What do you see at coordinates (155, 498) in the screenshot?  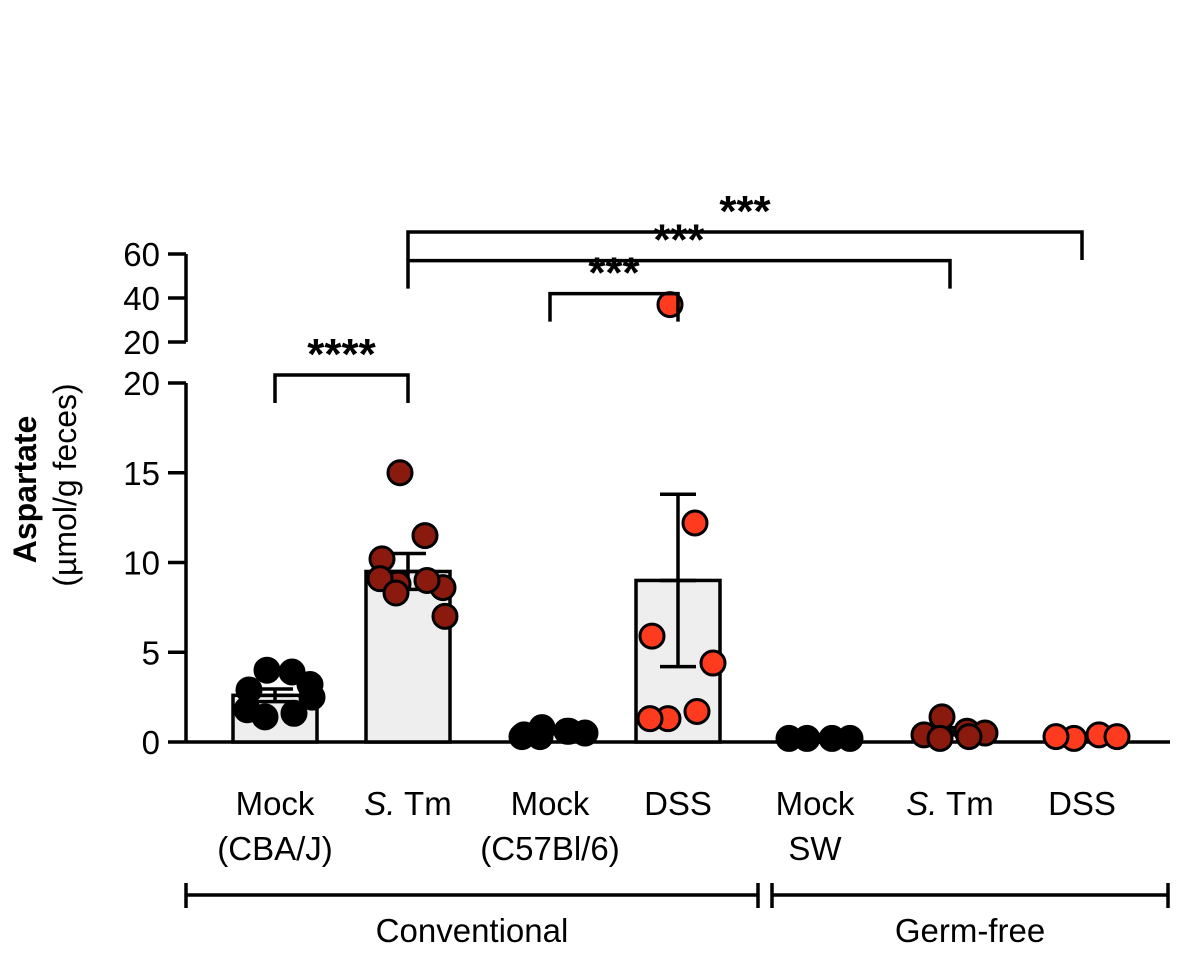 I see `y-axis: 0 5 10 15 20 20 40 60` at bounding box center [155, 498].